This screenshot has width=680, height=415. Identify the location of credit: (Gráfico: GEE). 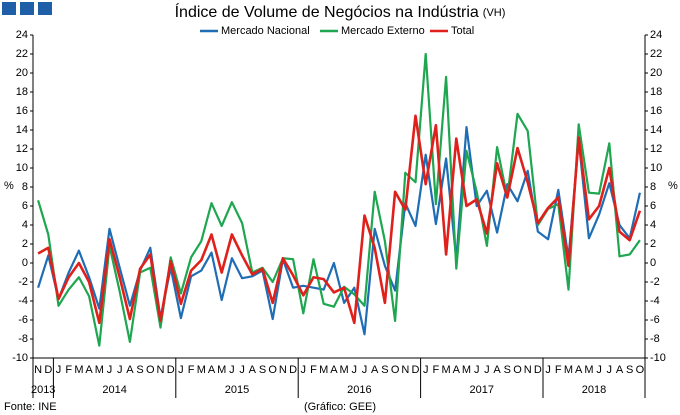
(340, 407).